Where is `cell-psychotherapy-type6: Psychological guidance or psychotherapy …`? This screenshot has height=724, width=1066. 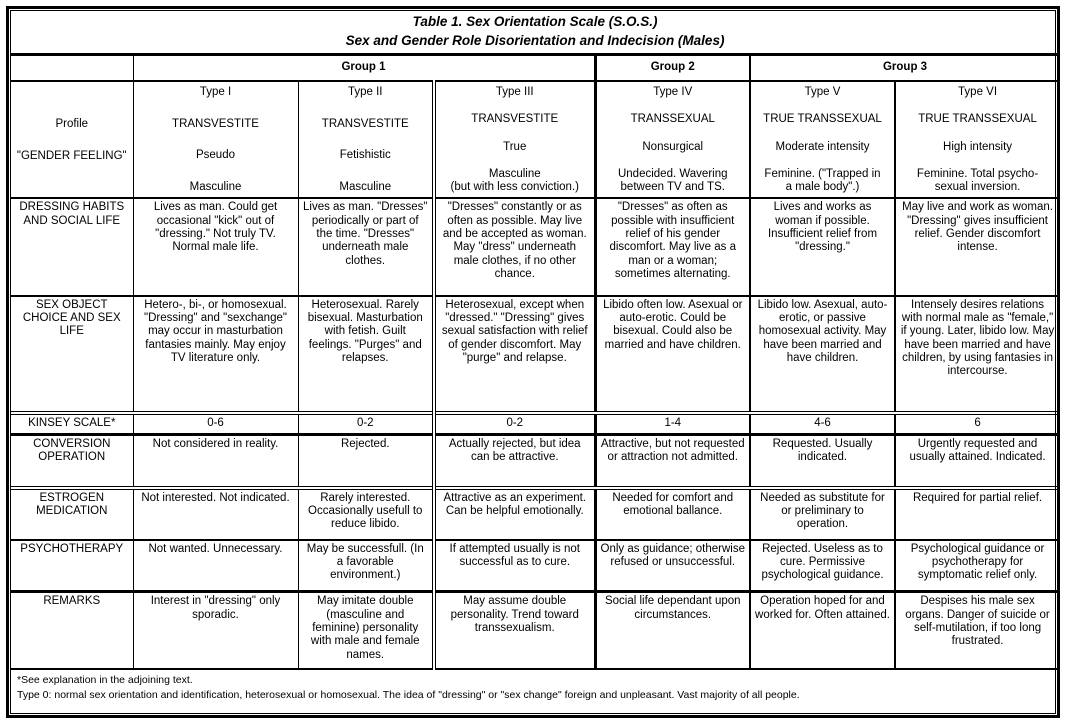
cell-psychotherapy-type6: Psychological guidance or psychotherapy … is located at coordinates (976, 565).